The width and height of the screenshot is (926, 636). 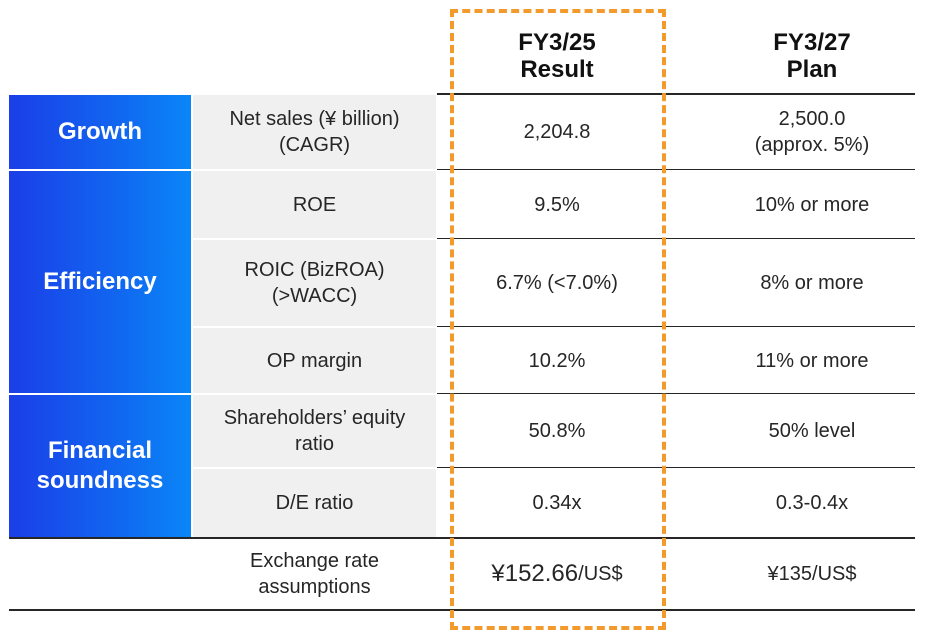 I want to click on plan-exchange-rate: ¥135/US$, so click(x=812, y=574).